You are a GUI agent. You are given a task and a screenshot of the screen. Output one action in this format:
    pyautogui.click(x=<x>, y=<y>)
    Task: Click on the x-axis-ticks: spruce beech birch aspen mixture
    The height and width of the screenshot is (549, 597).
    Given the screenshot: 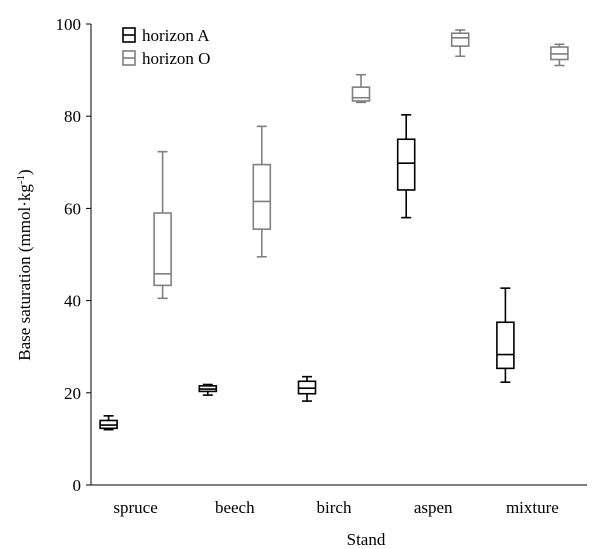 What is the action you would take?
    pyautogui.click(x=335, y=507)
    